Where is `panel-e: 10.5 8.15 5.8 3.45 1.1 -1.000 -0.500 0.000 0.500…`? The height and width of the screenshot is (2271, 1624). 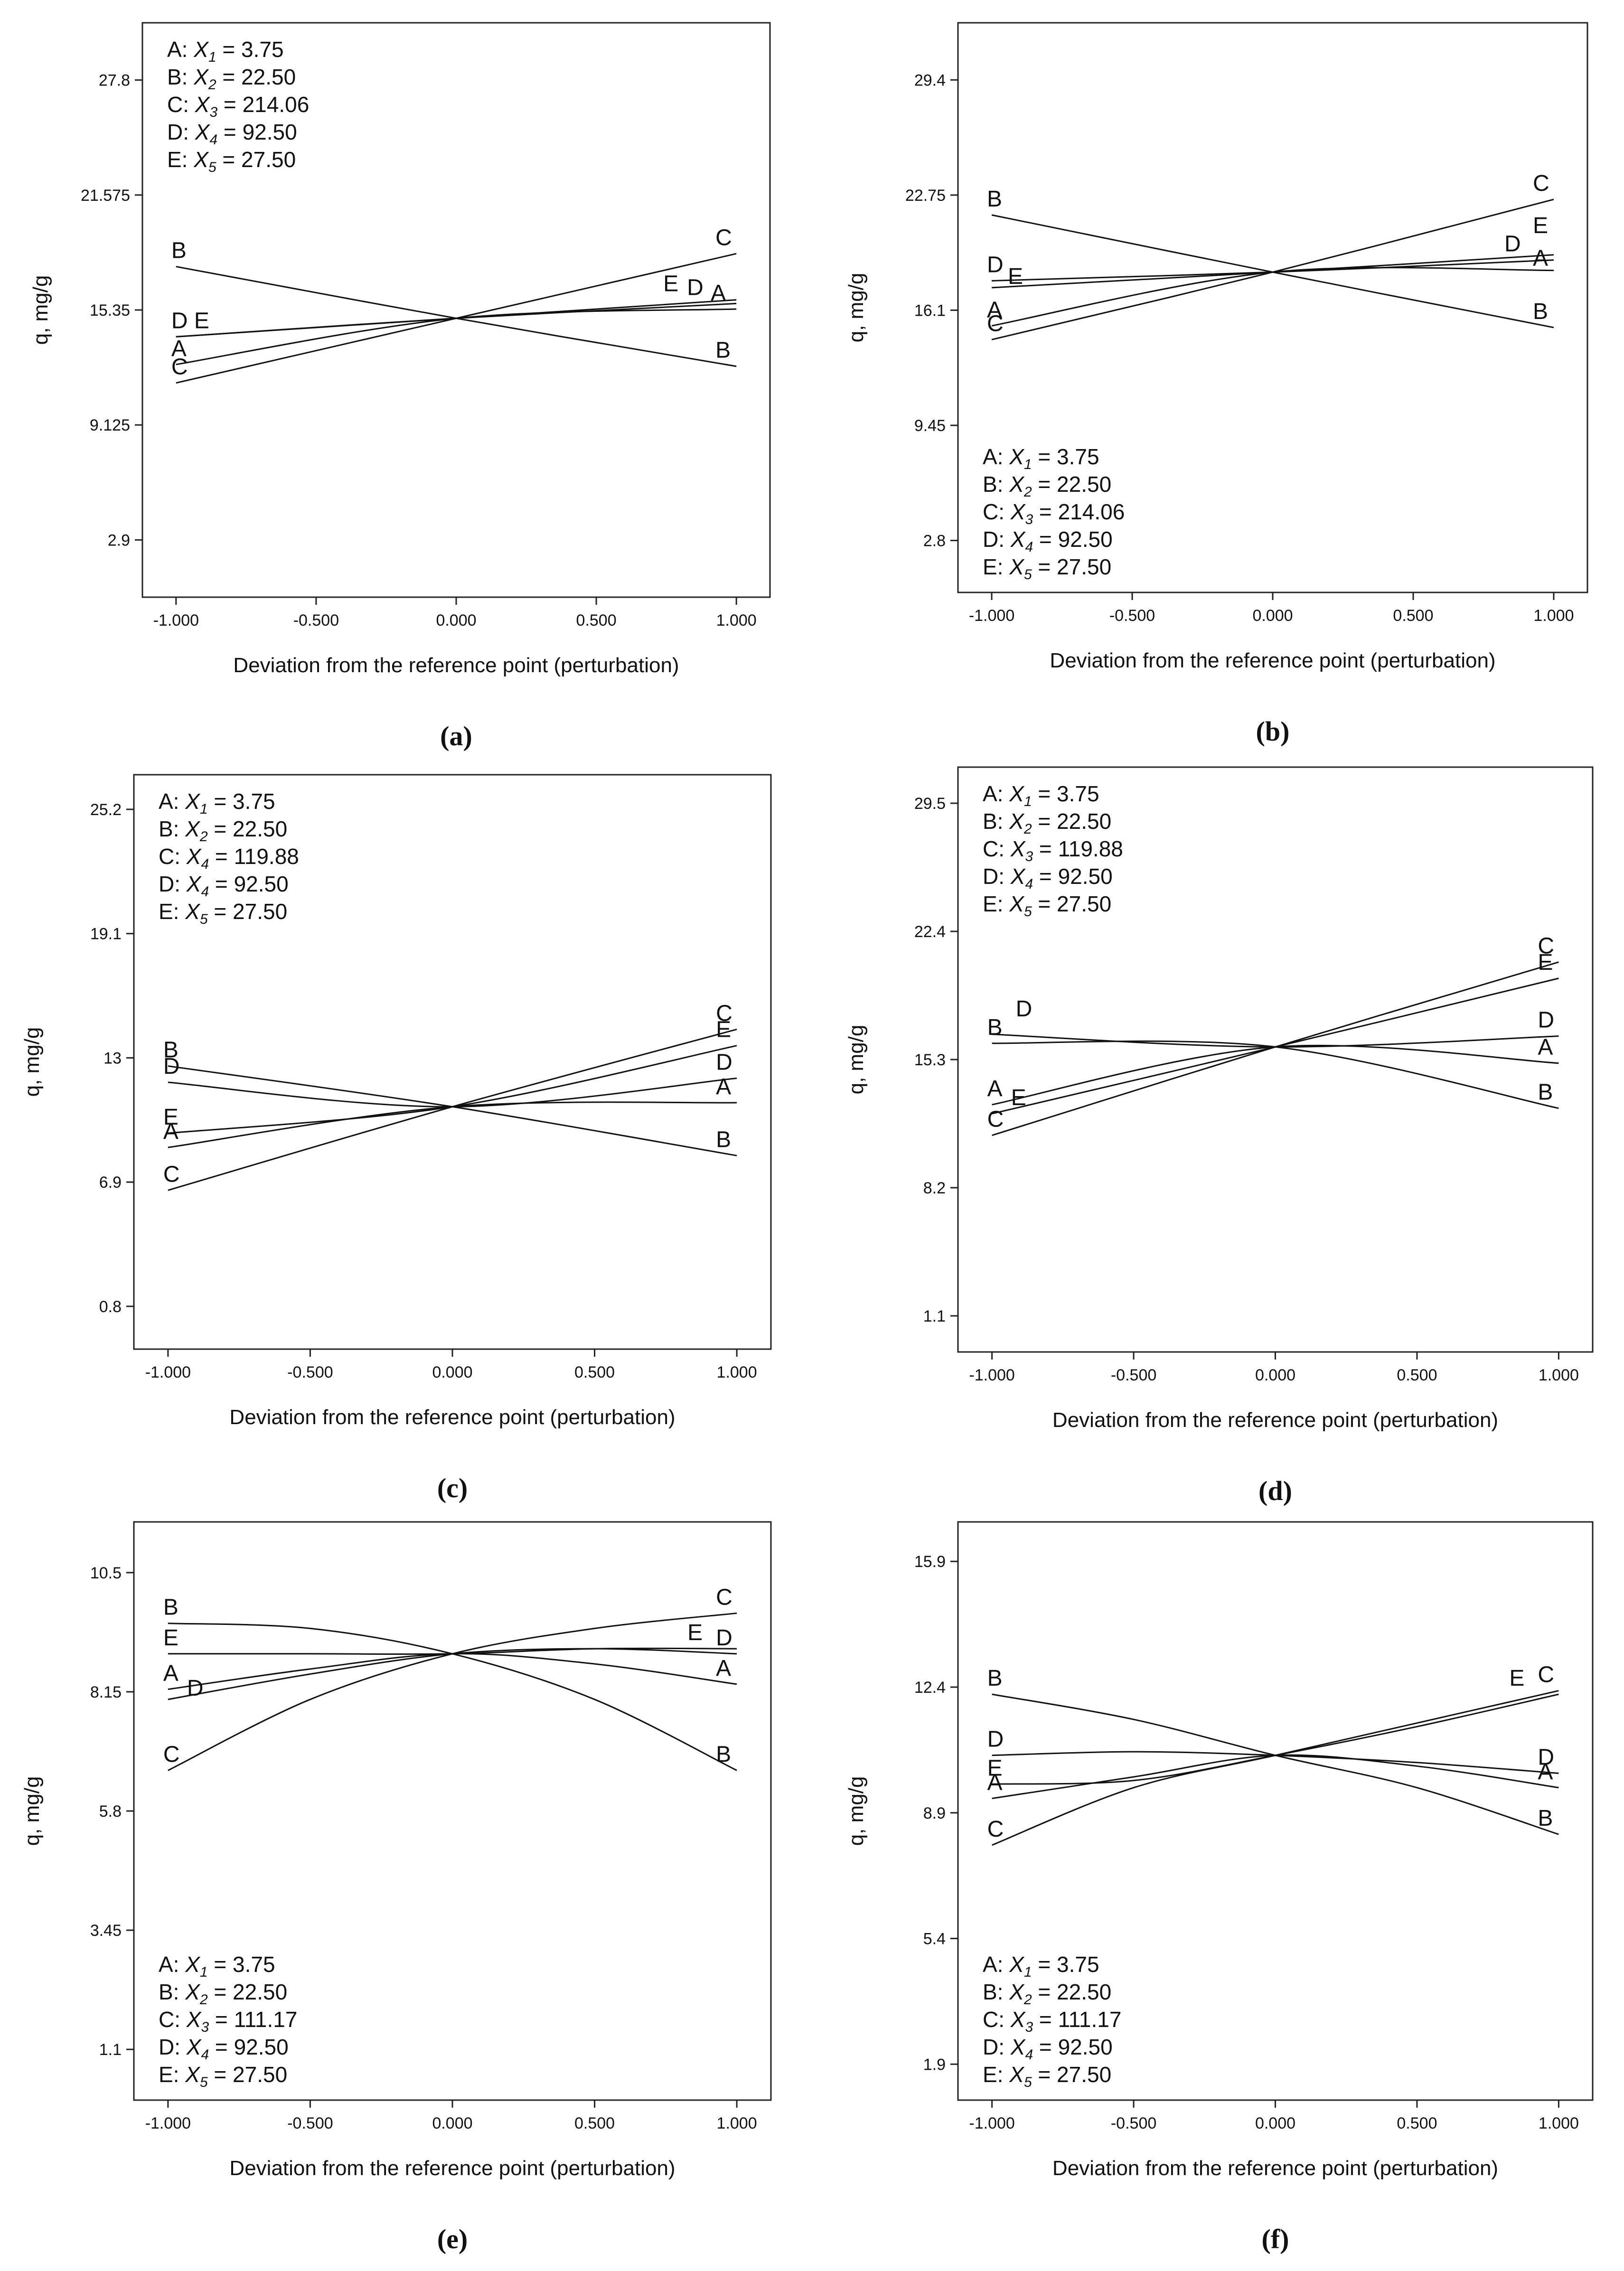 panel-e: 10.5 8.15 5.8 3.45 1.1 -1.000 -0.500 0.000 0.500… is located at coordinates (396, 1887).